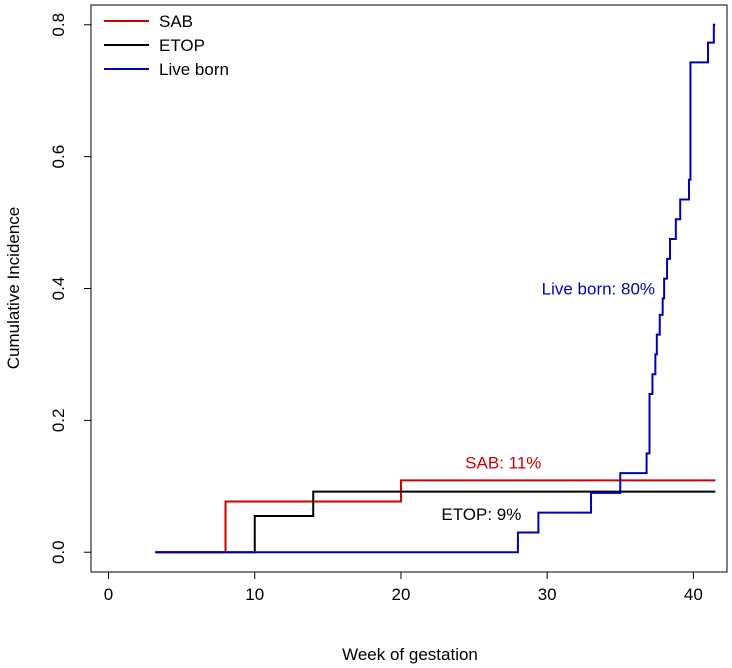  Describe the element at coordinates (410, 654) in the screenshot. I see `x-axis-title: Week of gestation` at that location.